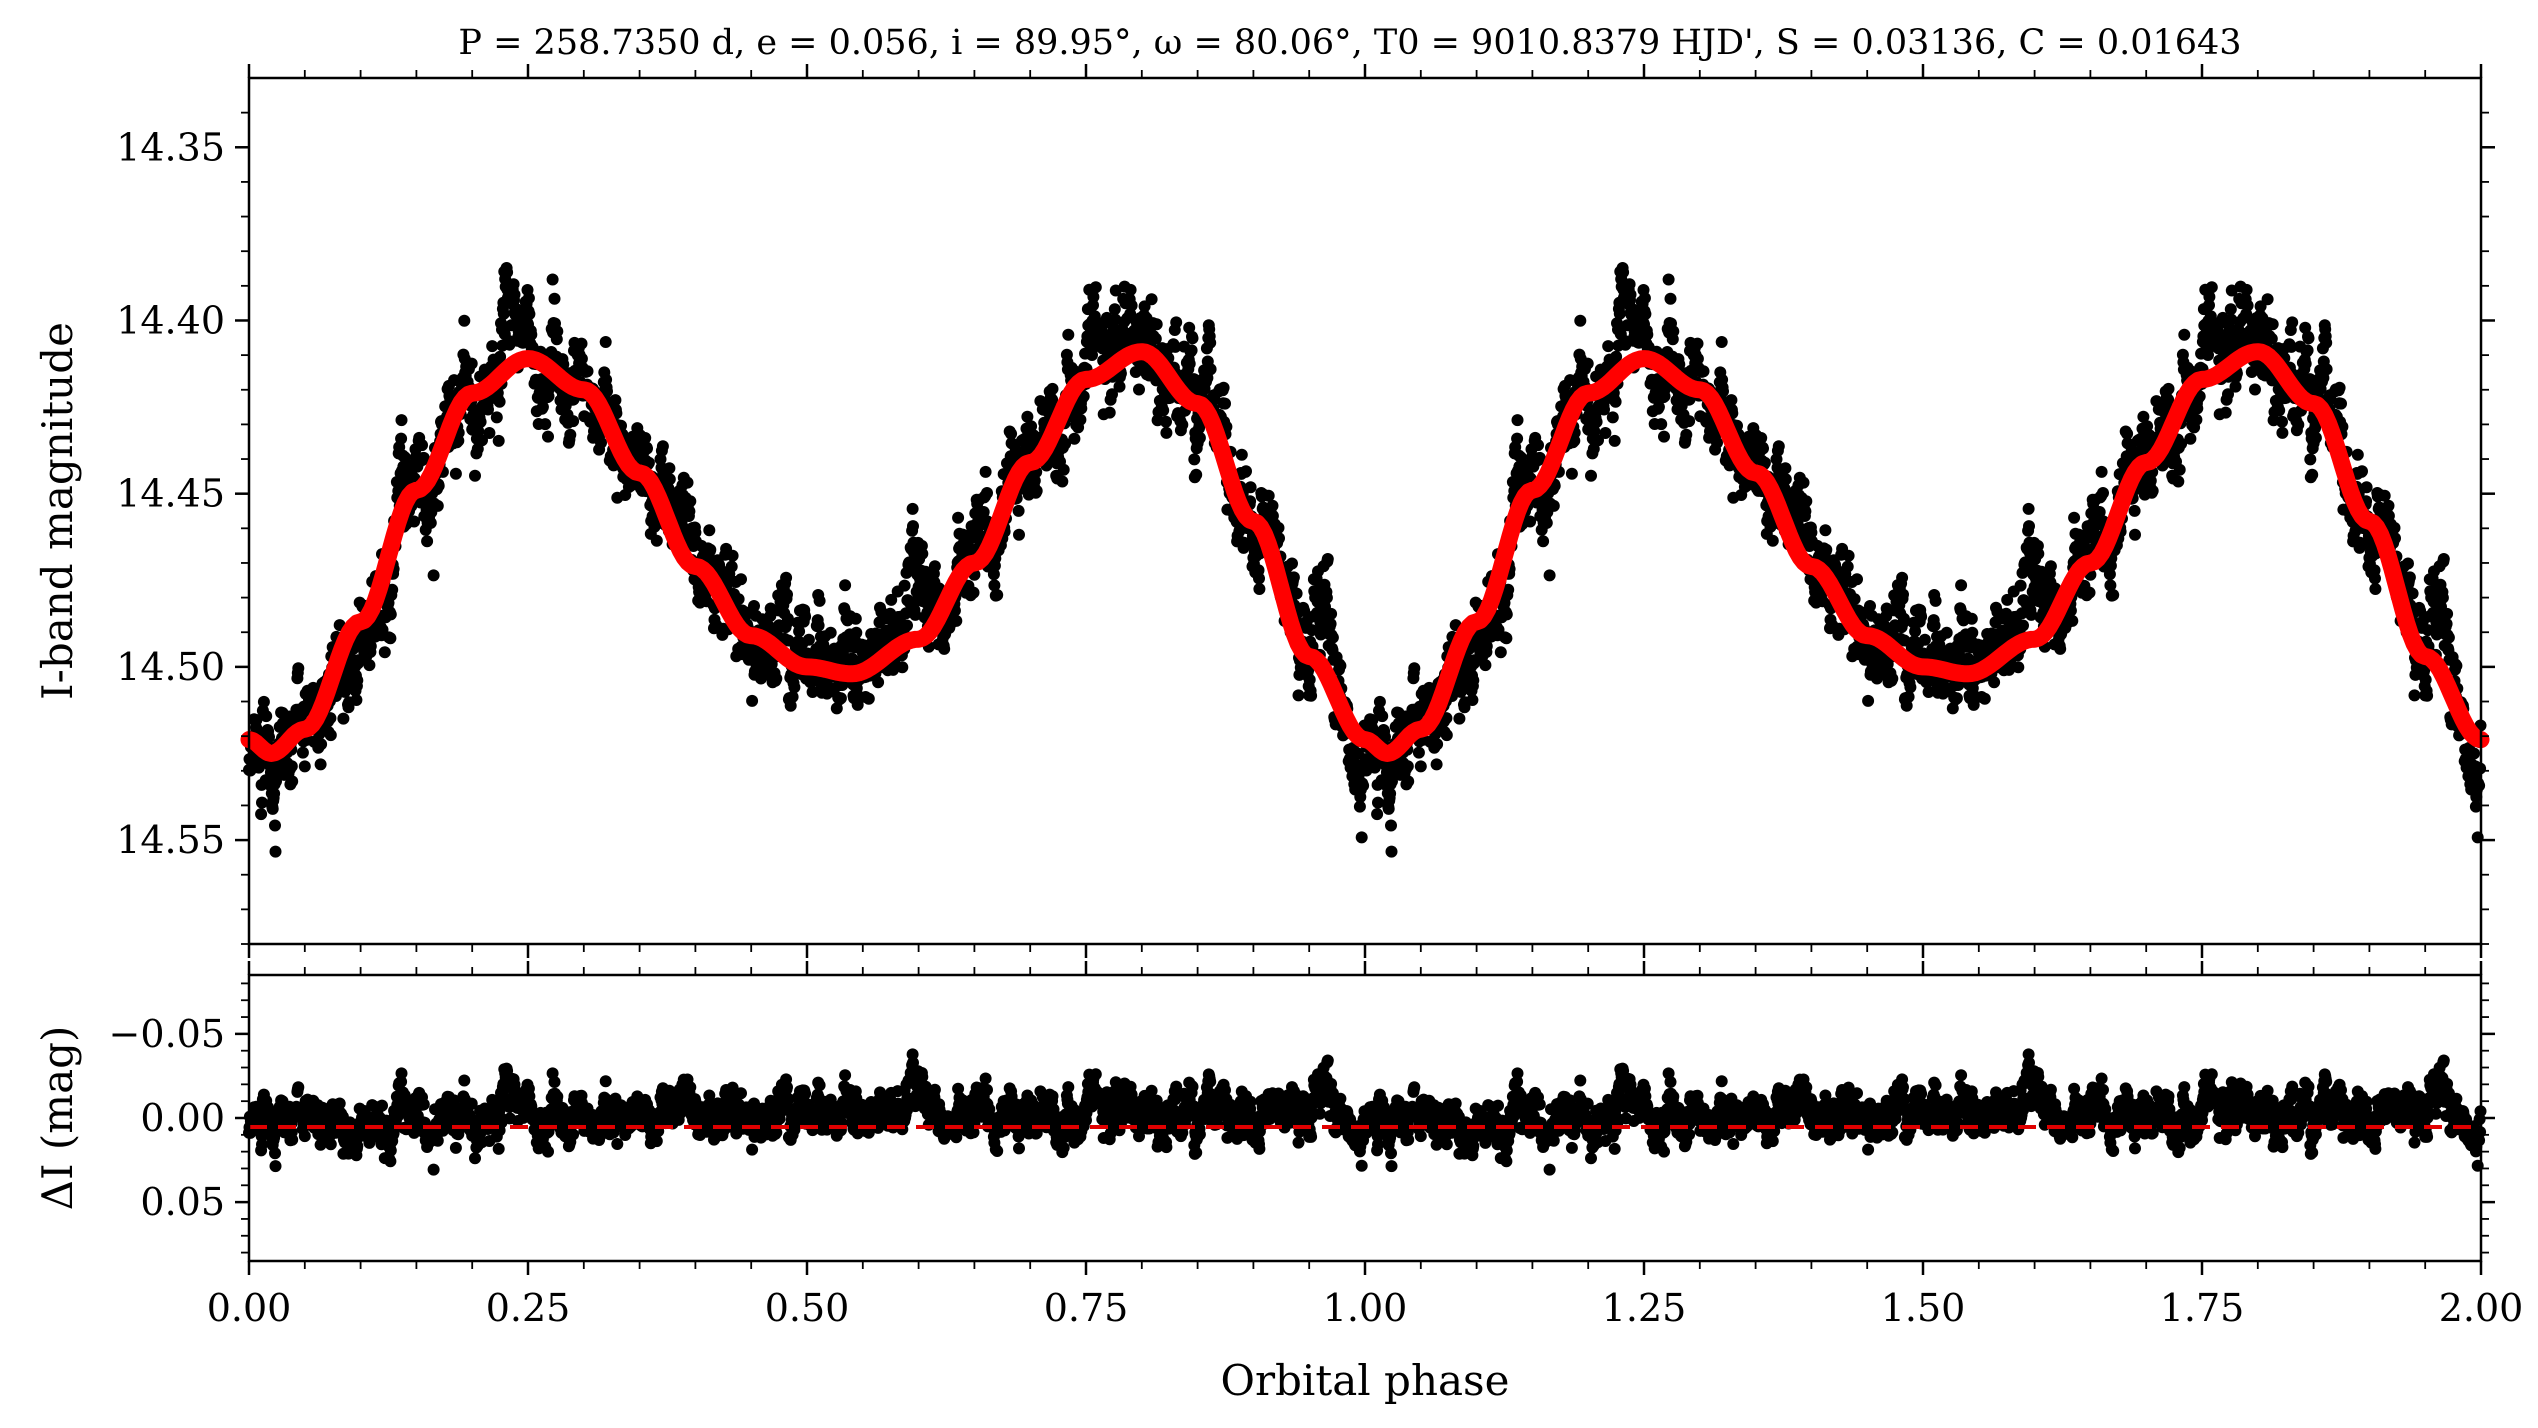  What do you see at coordinates (170, 147) in the screenshot?
I see `y-tick-label: 14.35` at bounding box center [170, 147].